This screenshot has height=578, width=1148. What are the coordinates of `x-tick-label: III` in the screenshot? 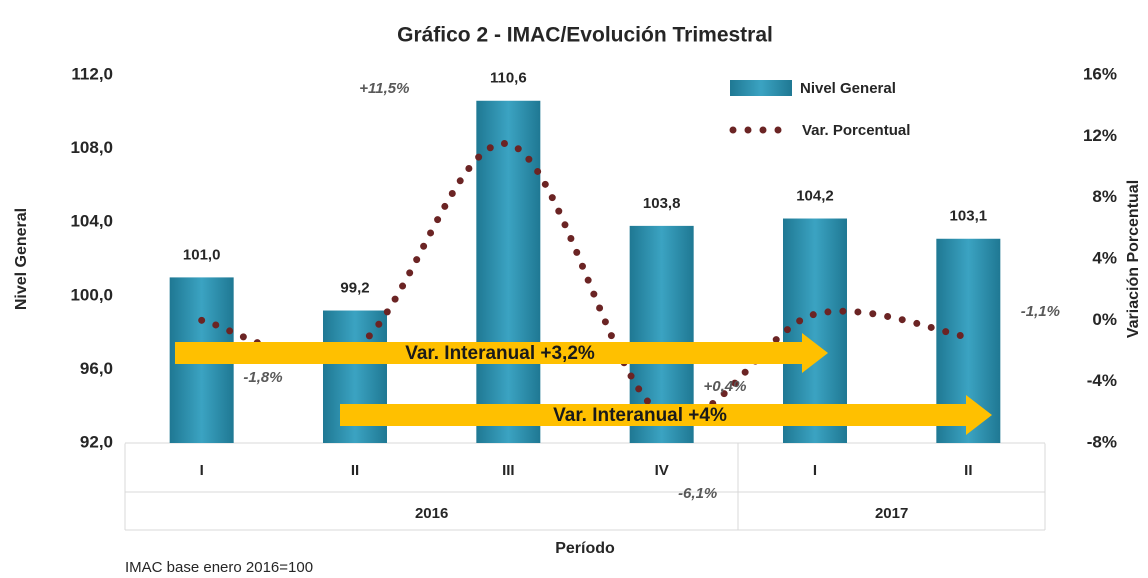 It's located at (508, 470).